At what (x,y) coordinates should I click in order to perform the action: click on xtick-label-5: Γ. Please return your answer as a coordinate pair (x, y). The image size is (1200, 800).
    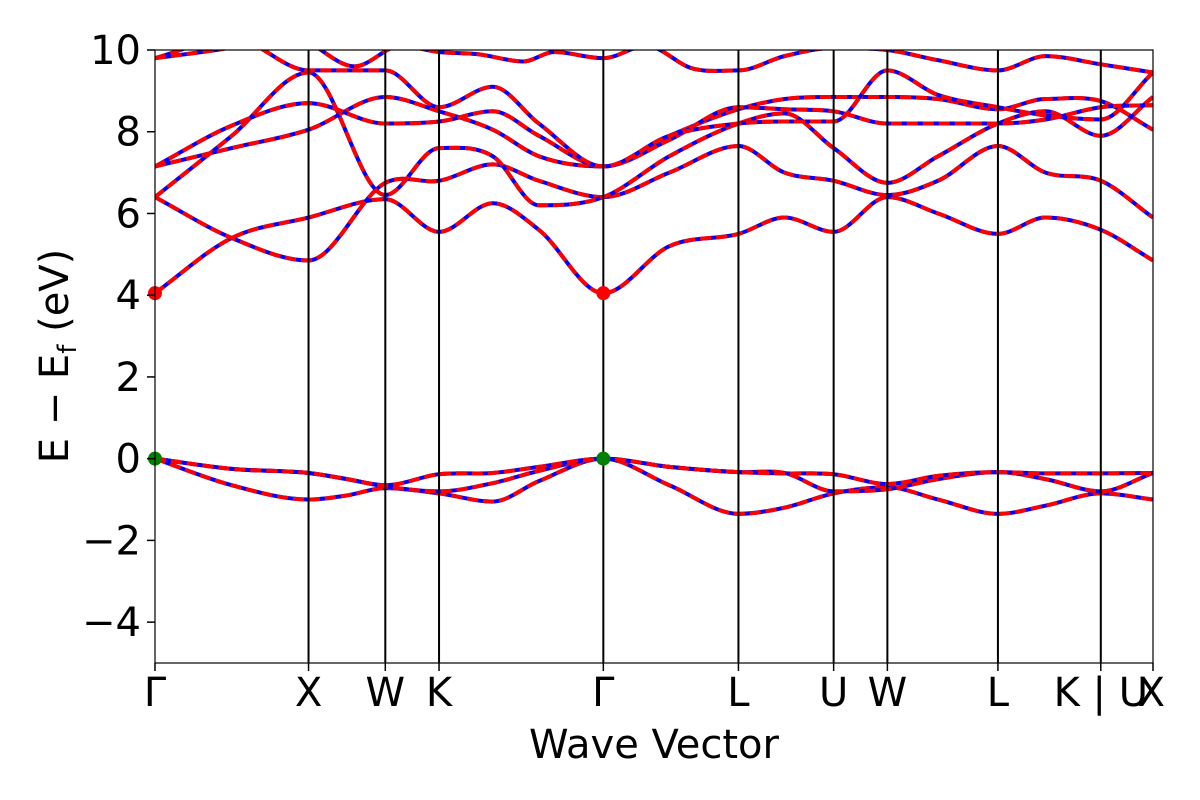
    Looking at the image, I should click on (603, 693).